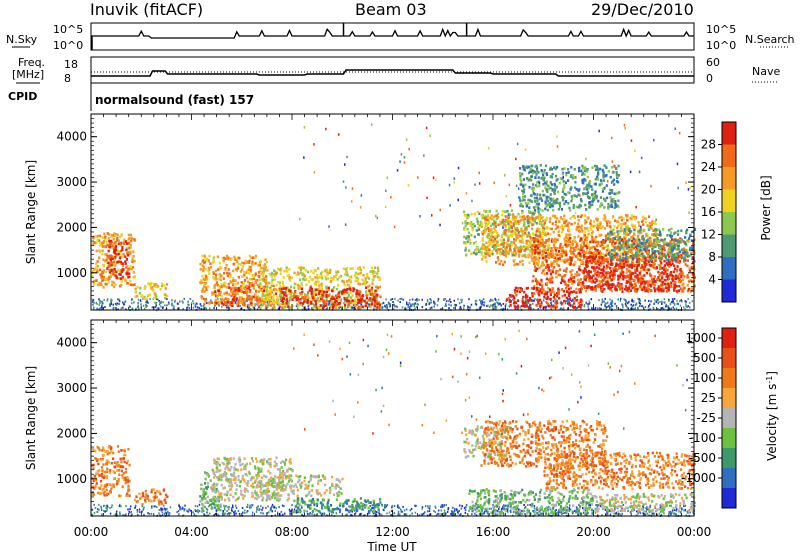 Image resolution: width=800 pixels, height=554 pixels. What do you see at coordinates (131, 97) in the screenshot?
I see `cpid-row: CPID normalsound (fast) 157` at bounding box center [131, 97].